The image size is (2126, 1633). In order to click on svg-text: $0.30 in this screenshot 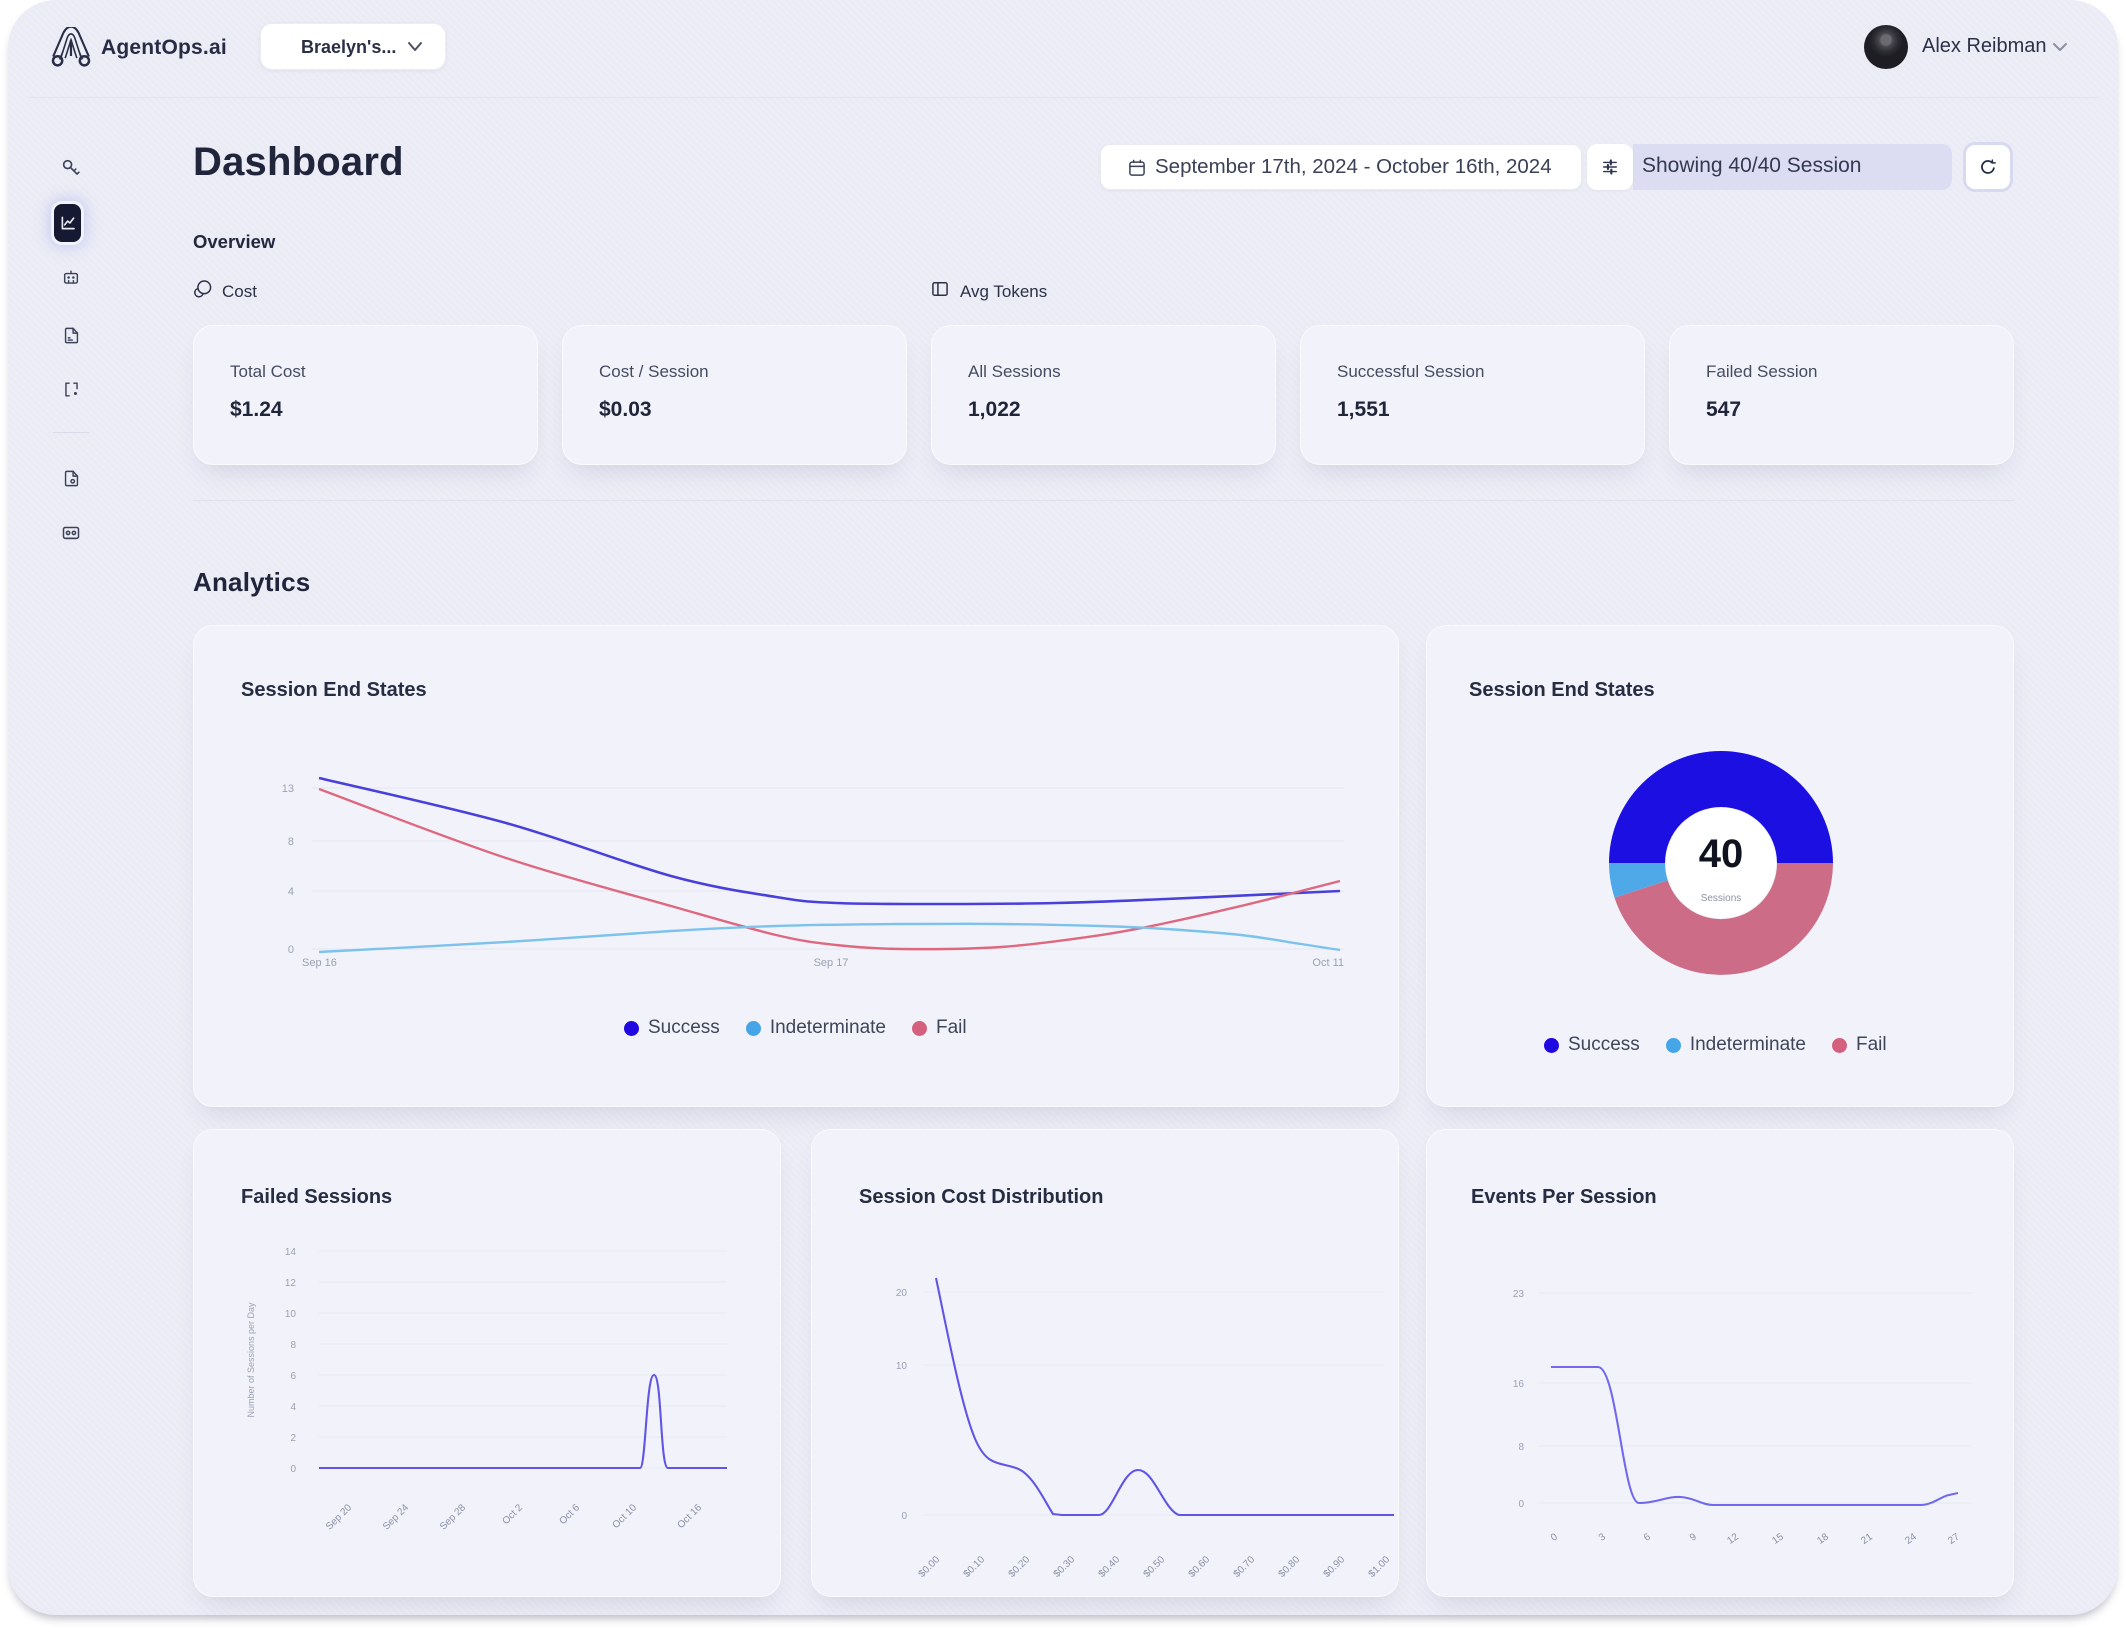, I will do `click(1065, 1567)`.